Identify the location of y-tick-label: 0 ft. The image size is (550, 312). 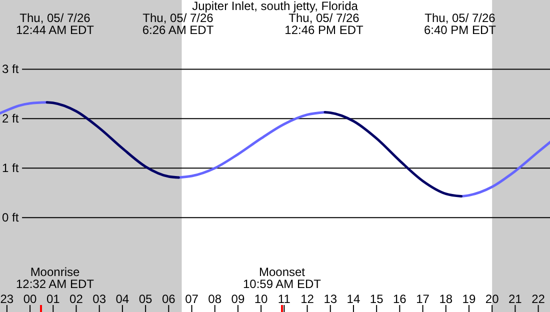
(11, 217).